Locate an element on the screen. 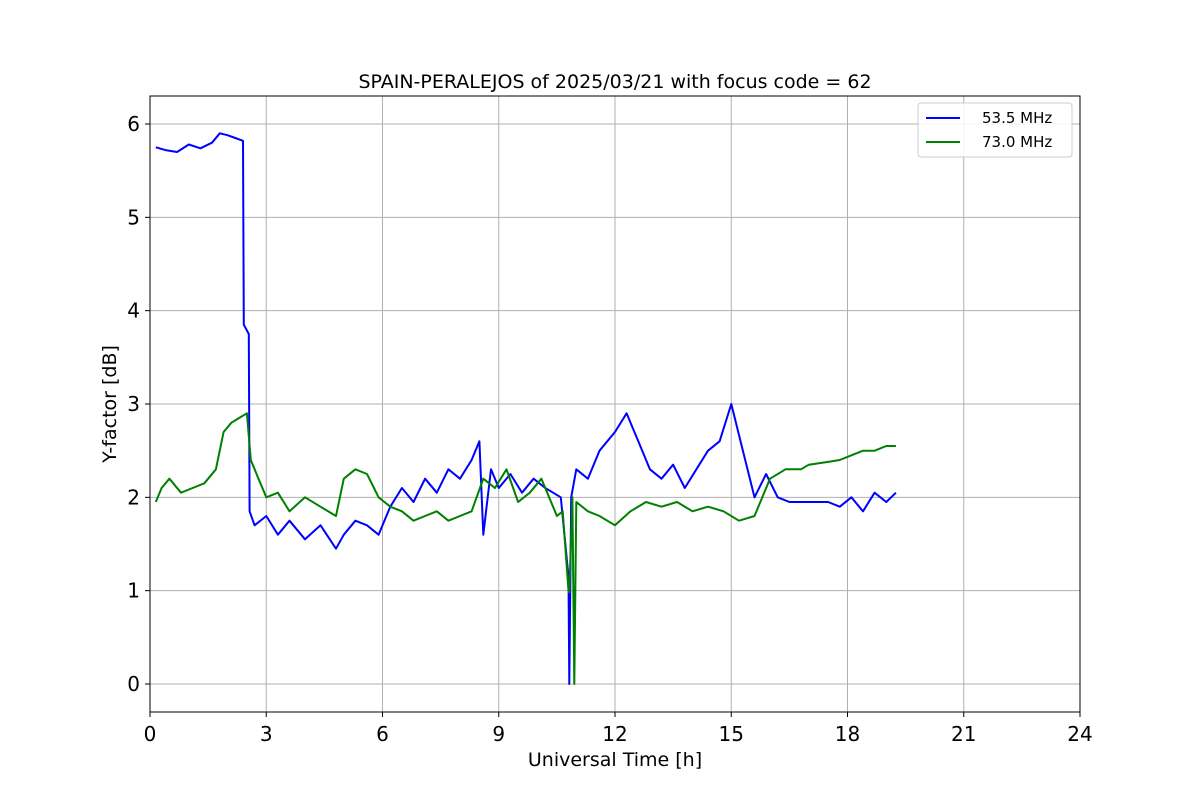 The width and height of the screenshot is (1200, 804). x-tick-label: 21 is located at coordinates (963, 734).